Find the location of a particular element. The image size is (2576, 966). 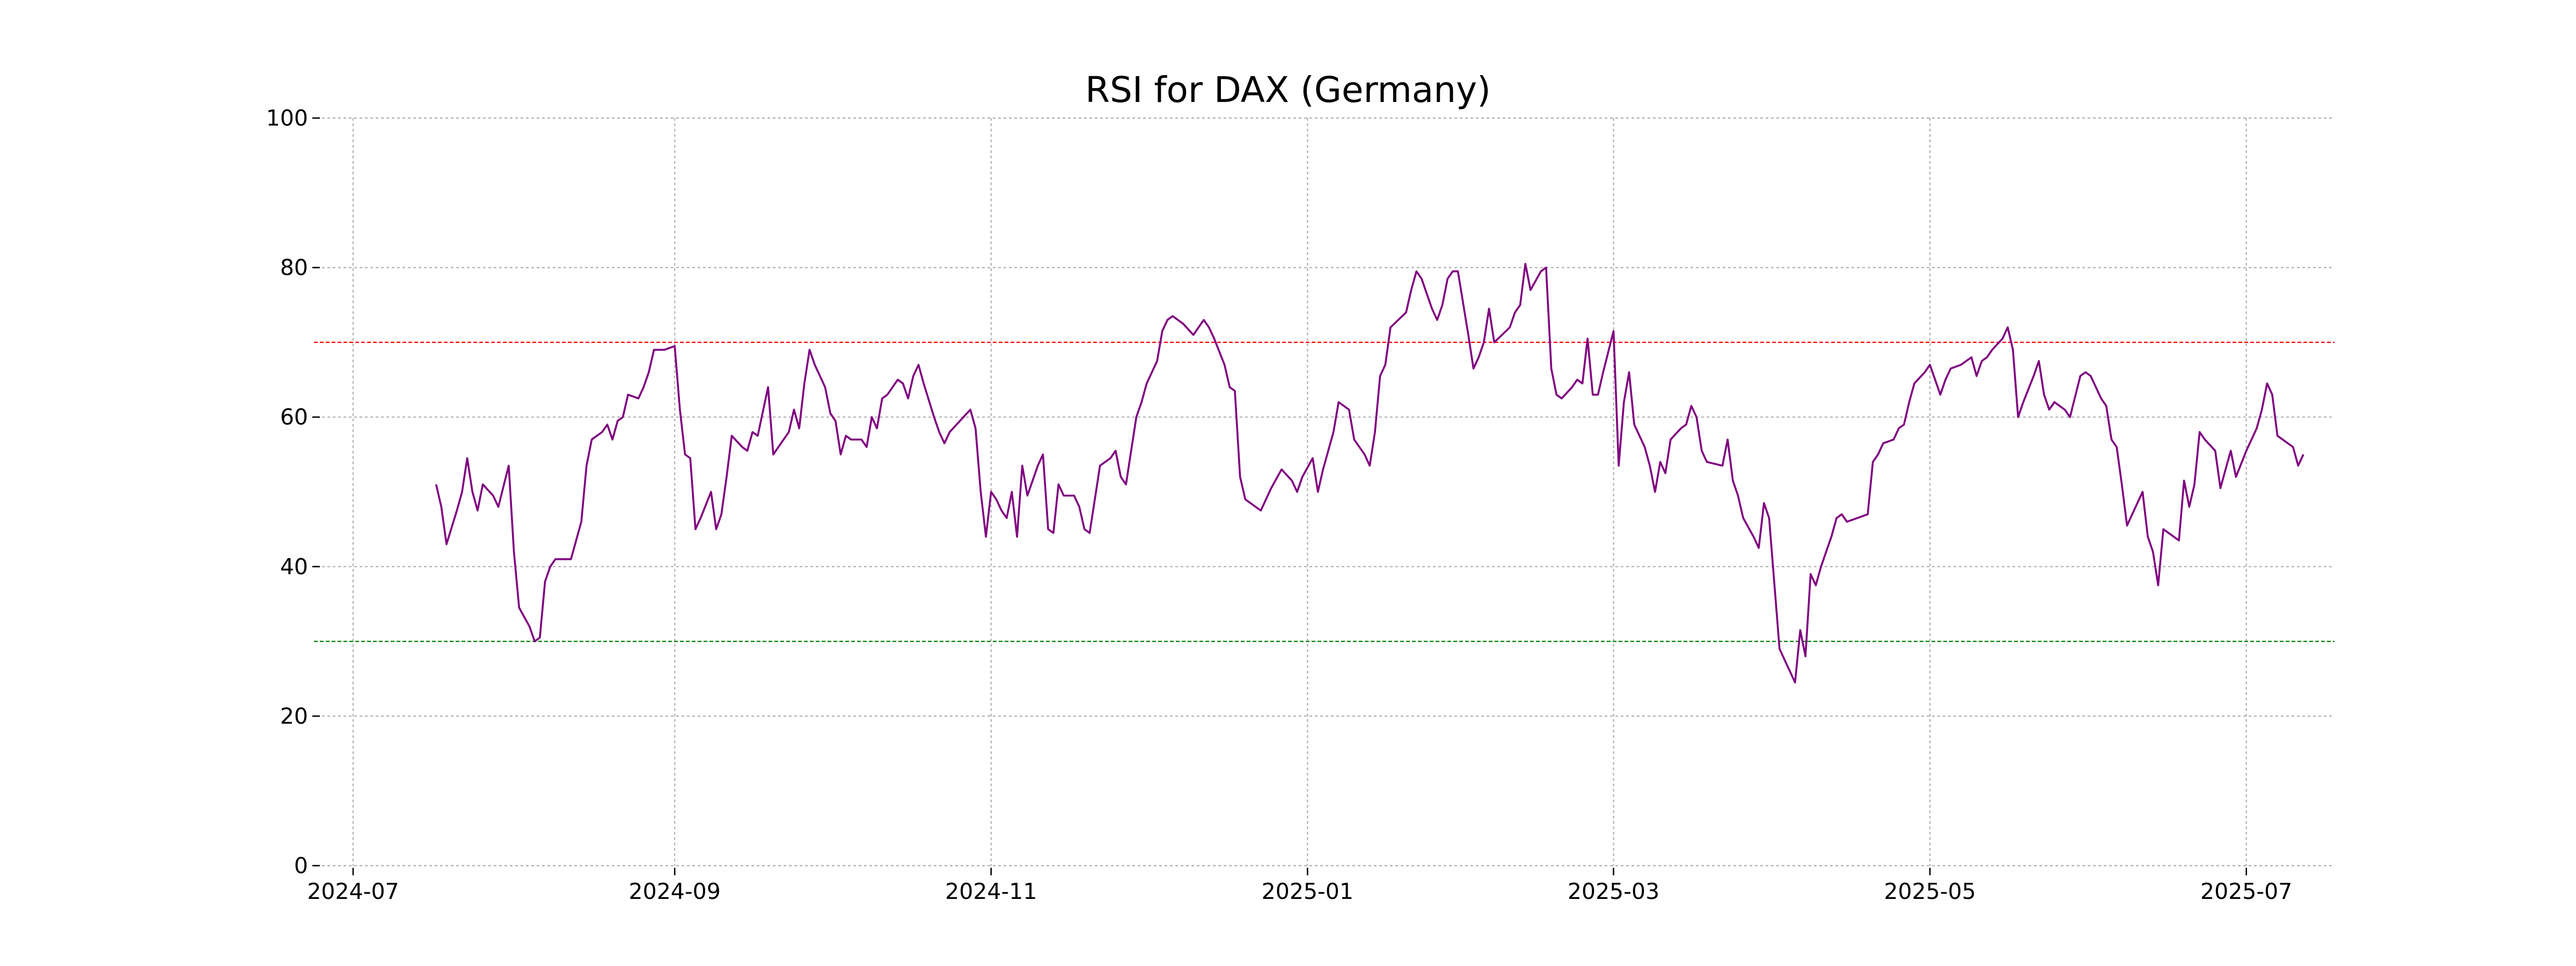

x-tick-label: 2024-11 is located at coordinates (991, 891).